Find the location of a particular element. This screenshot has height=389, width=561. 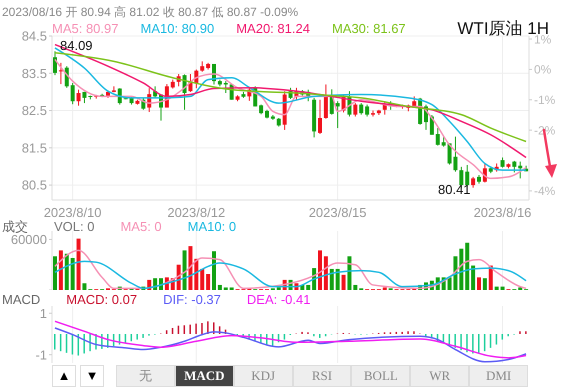

text: MACD is located at coordinates (204, 376).